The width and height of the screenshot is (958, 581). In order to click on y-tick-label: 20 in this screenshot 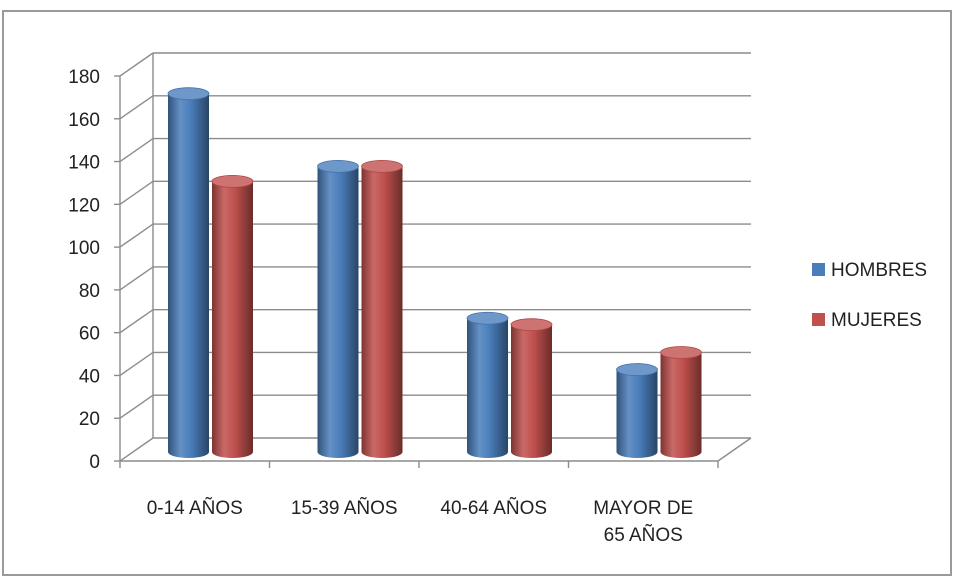, I will do `click(89, 419)`.